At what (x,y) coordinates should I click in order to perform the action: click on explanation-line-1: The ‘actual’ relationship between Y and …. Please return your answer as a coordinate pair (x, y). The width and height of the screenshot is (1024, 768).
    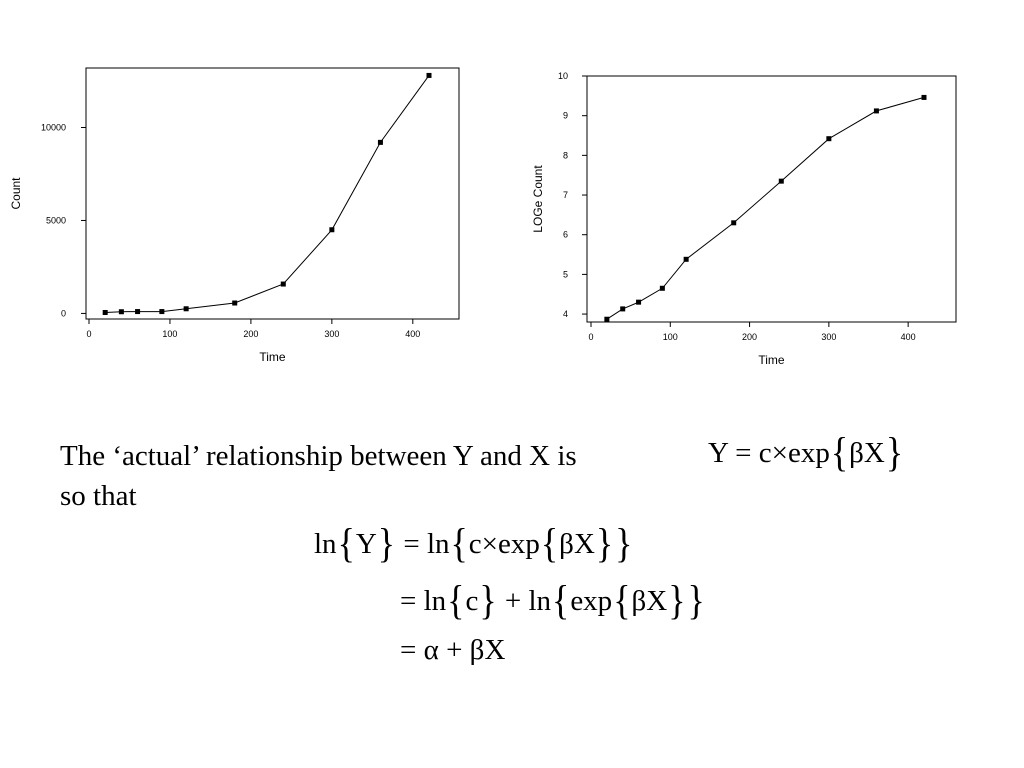
    Looking at the image, I should click on (318, 456).